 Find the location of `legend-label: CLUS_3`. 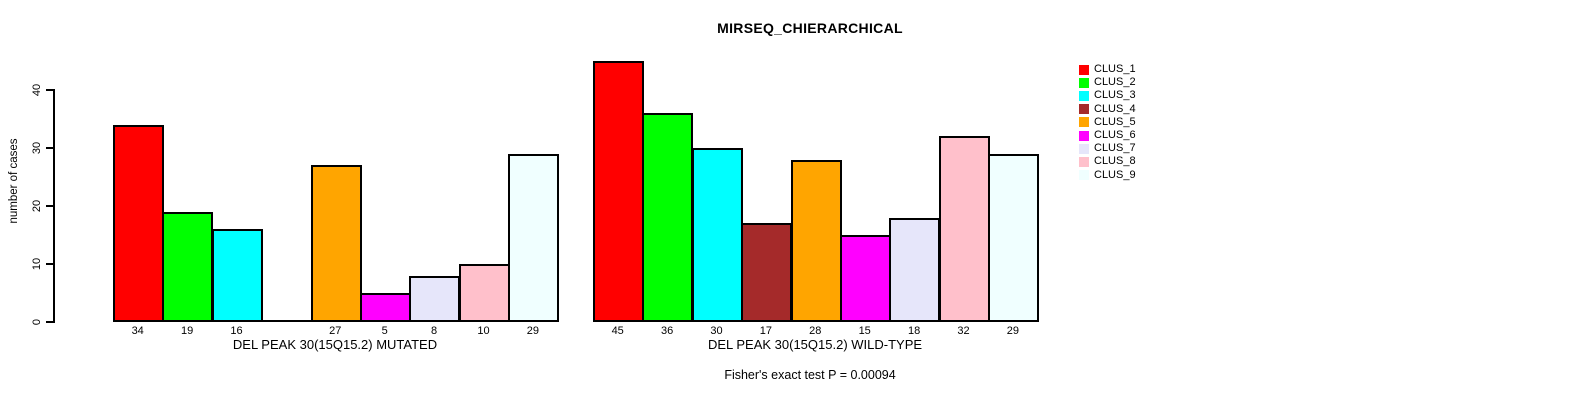

legend-label: CLUS_3 is located at coordinates (1115, 95).